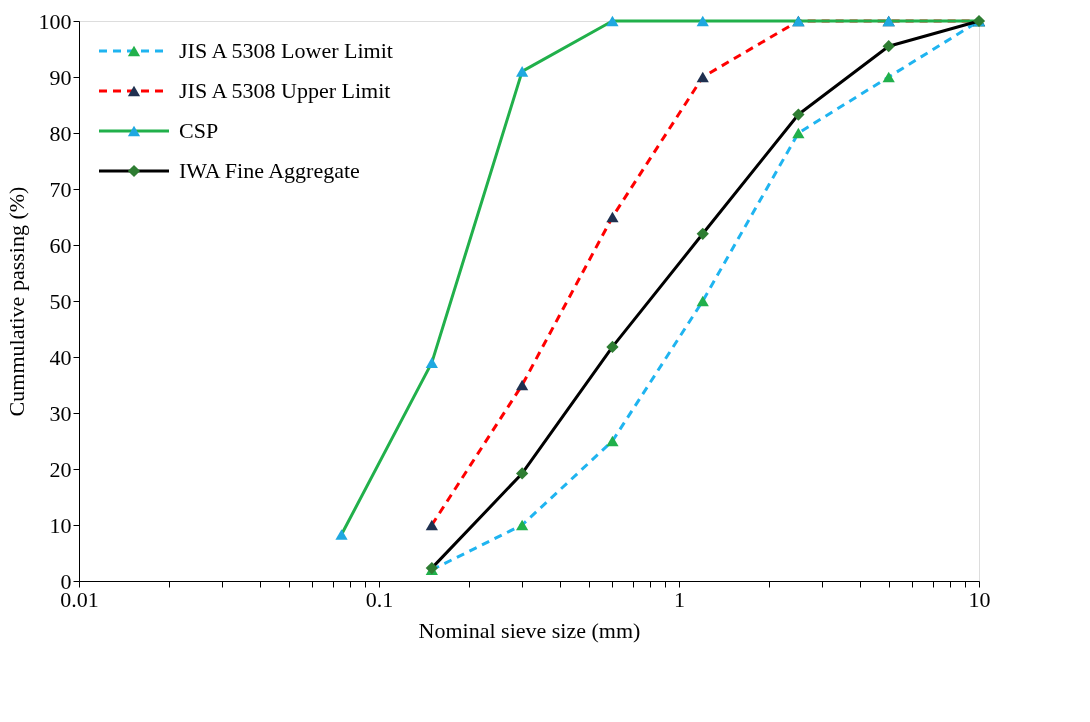 Image resolution: width=1090 pixels, height=722 pixels. What do you see at coordinates (60, 525) in the screenshot?
I see `y-tick-label: 10` at bounding box center [60, 525].